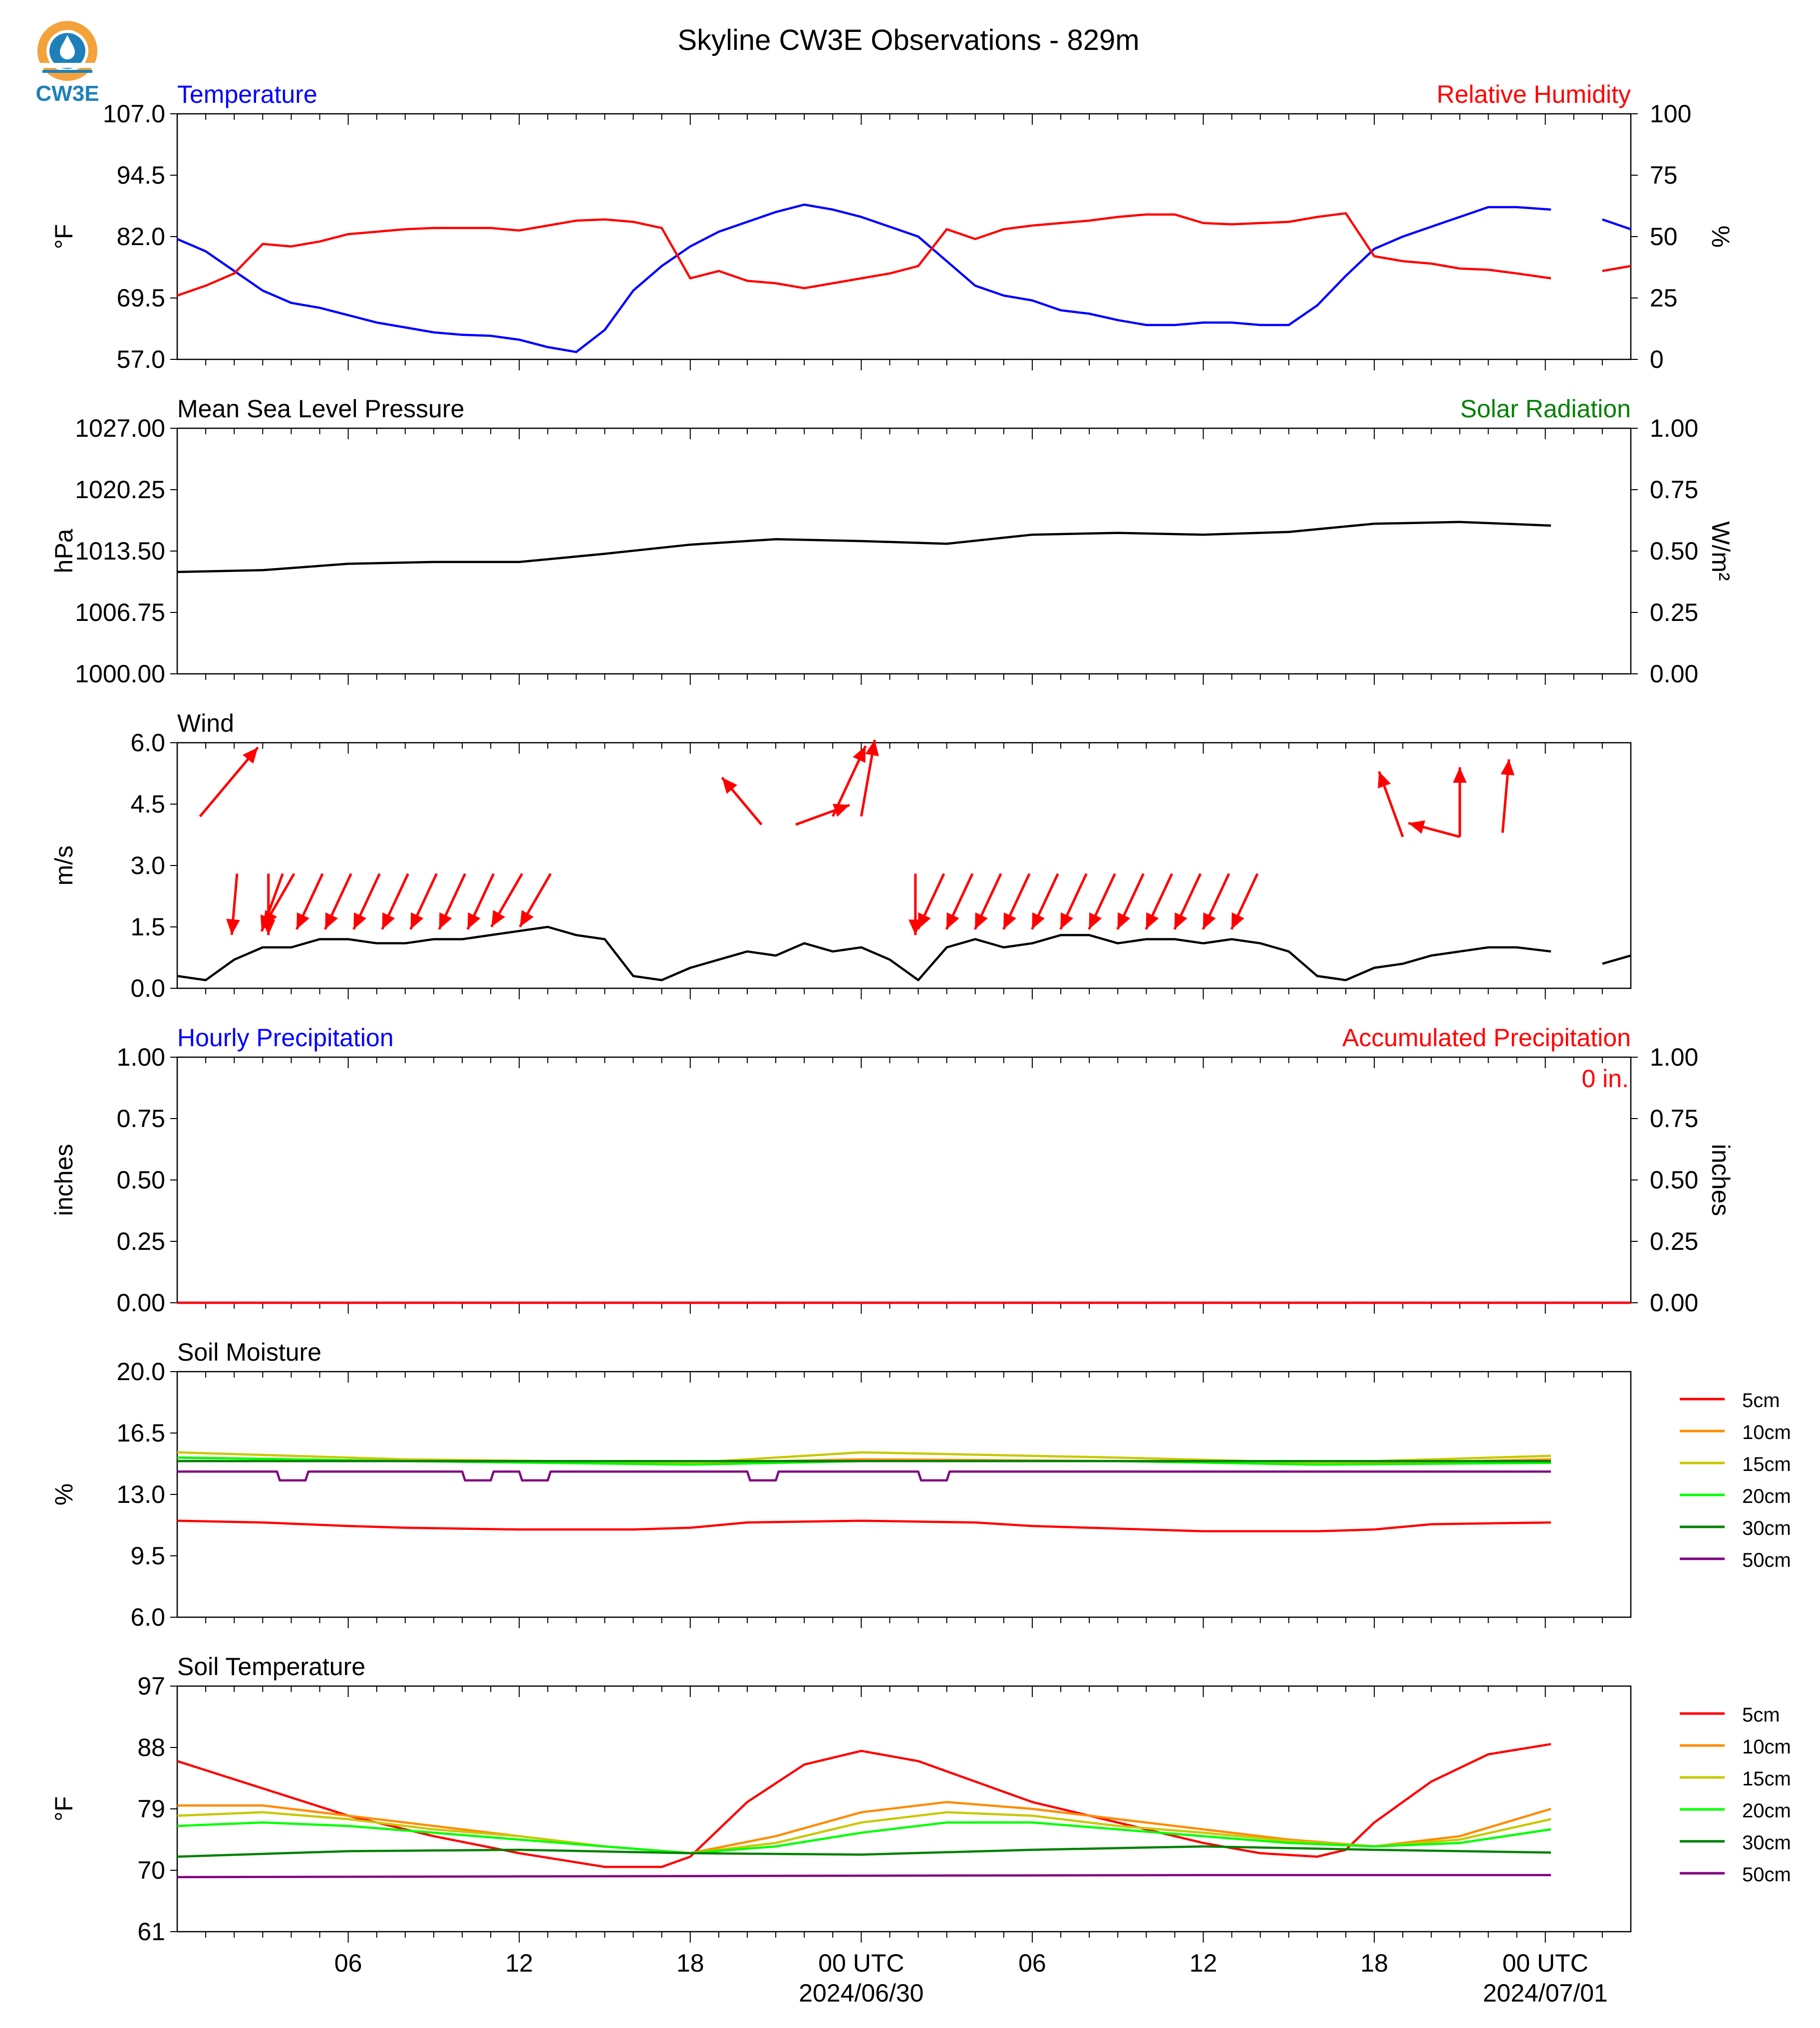 This screenshot has width=1820, height=2028. Describe the element at coordinates (904, 1526) in the screenshot. I see `series-line-5cm` at that location.